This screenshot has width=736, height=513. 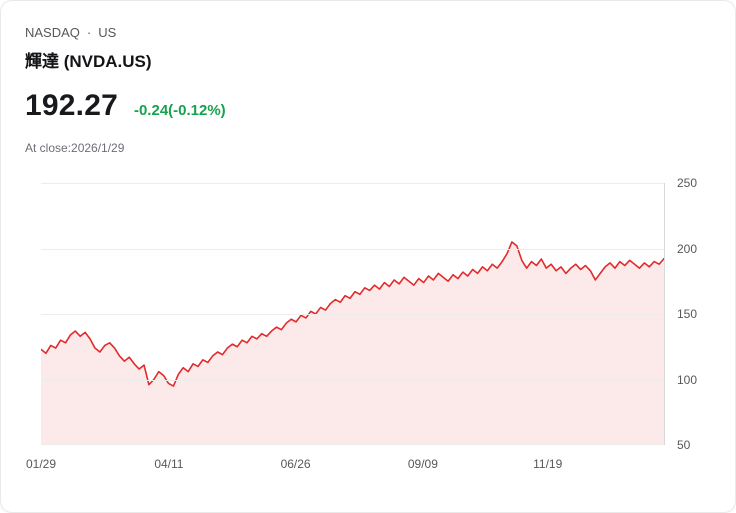 I want to click on x-axis: 01/29 04/11 06/26 09/09 11/19, so click(x=345, y=459).